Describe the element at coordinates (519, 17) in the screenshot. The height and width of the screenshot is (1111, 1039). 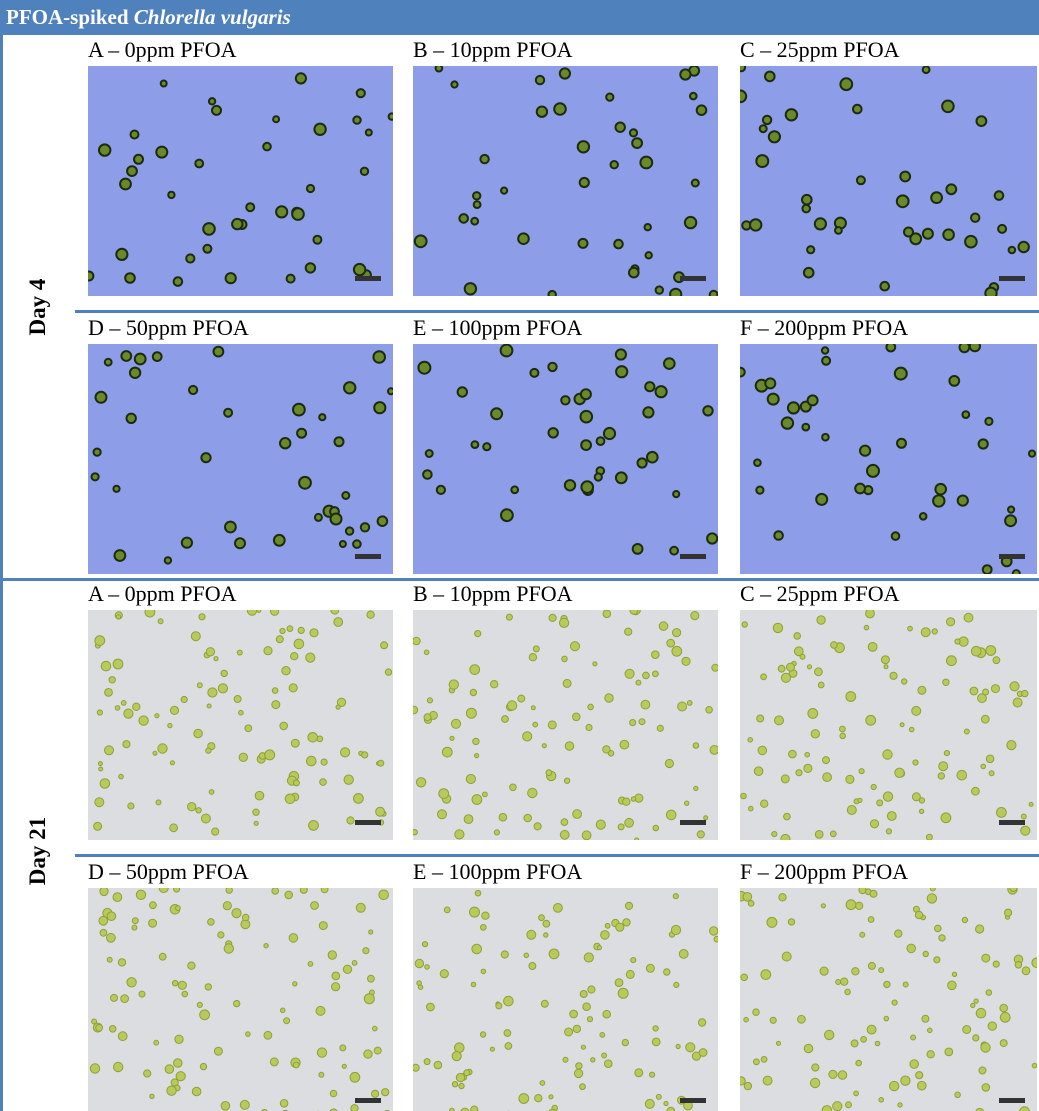
I see `header: PFOA-spiked Chlorella vulgaris` at that location.